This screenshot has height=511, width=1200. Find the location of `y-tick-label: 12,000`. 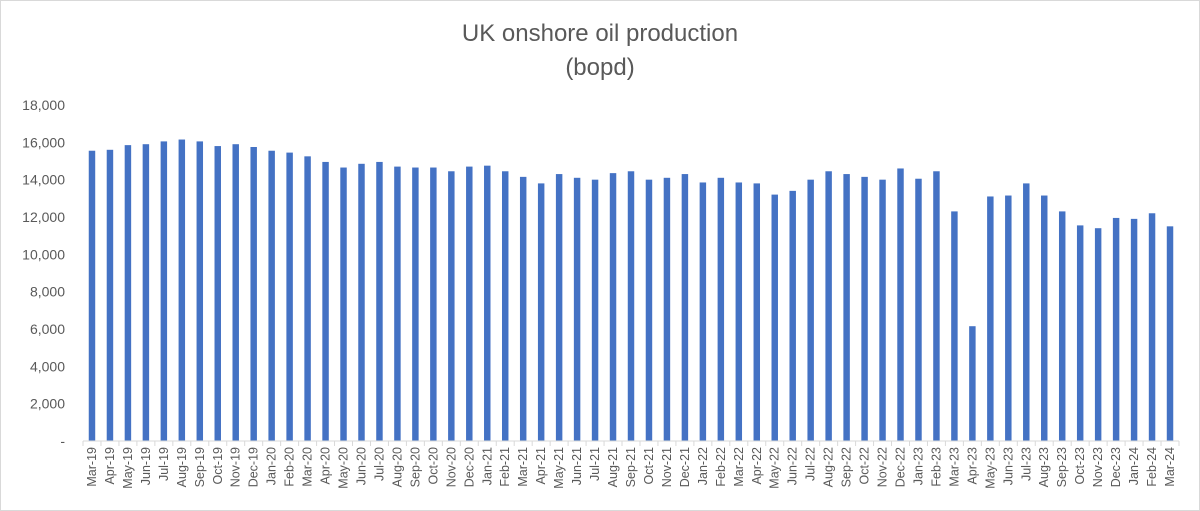

y-tick-label: 12,000 is located at coordinates (43, 217).